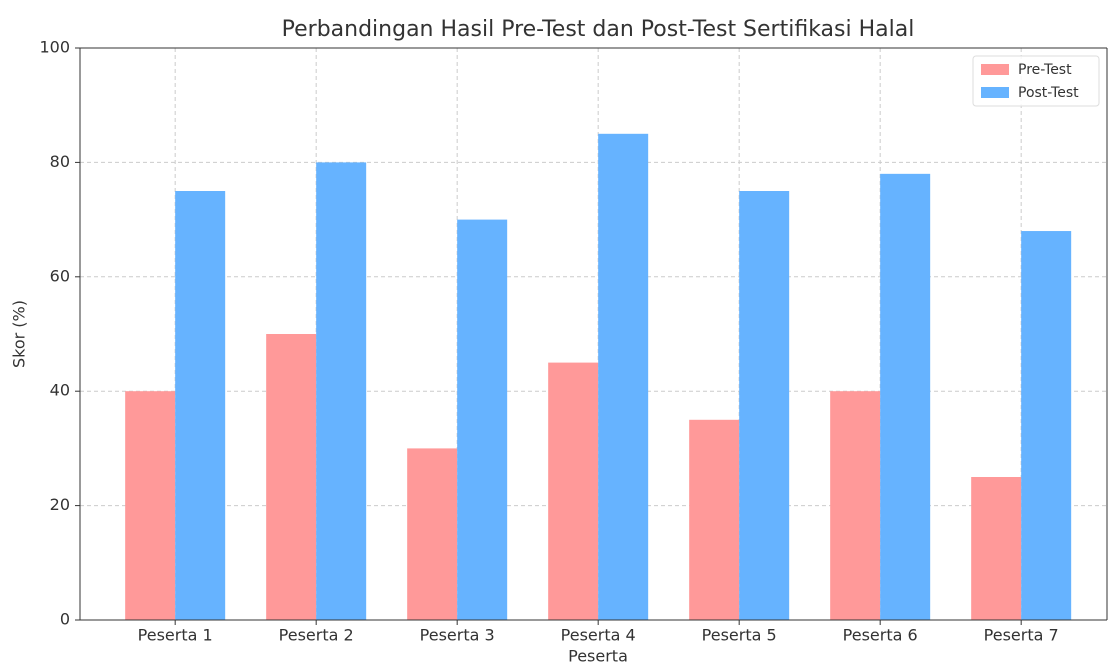  What do you see at coordinates (598, 655) in the screenshot?
I see `x-axis-label: Peserta` at bounding box center [598, 655].